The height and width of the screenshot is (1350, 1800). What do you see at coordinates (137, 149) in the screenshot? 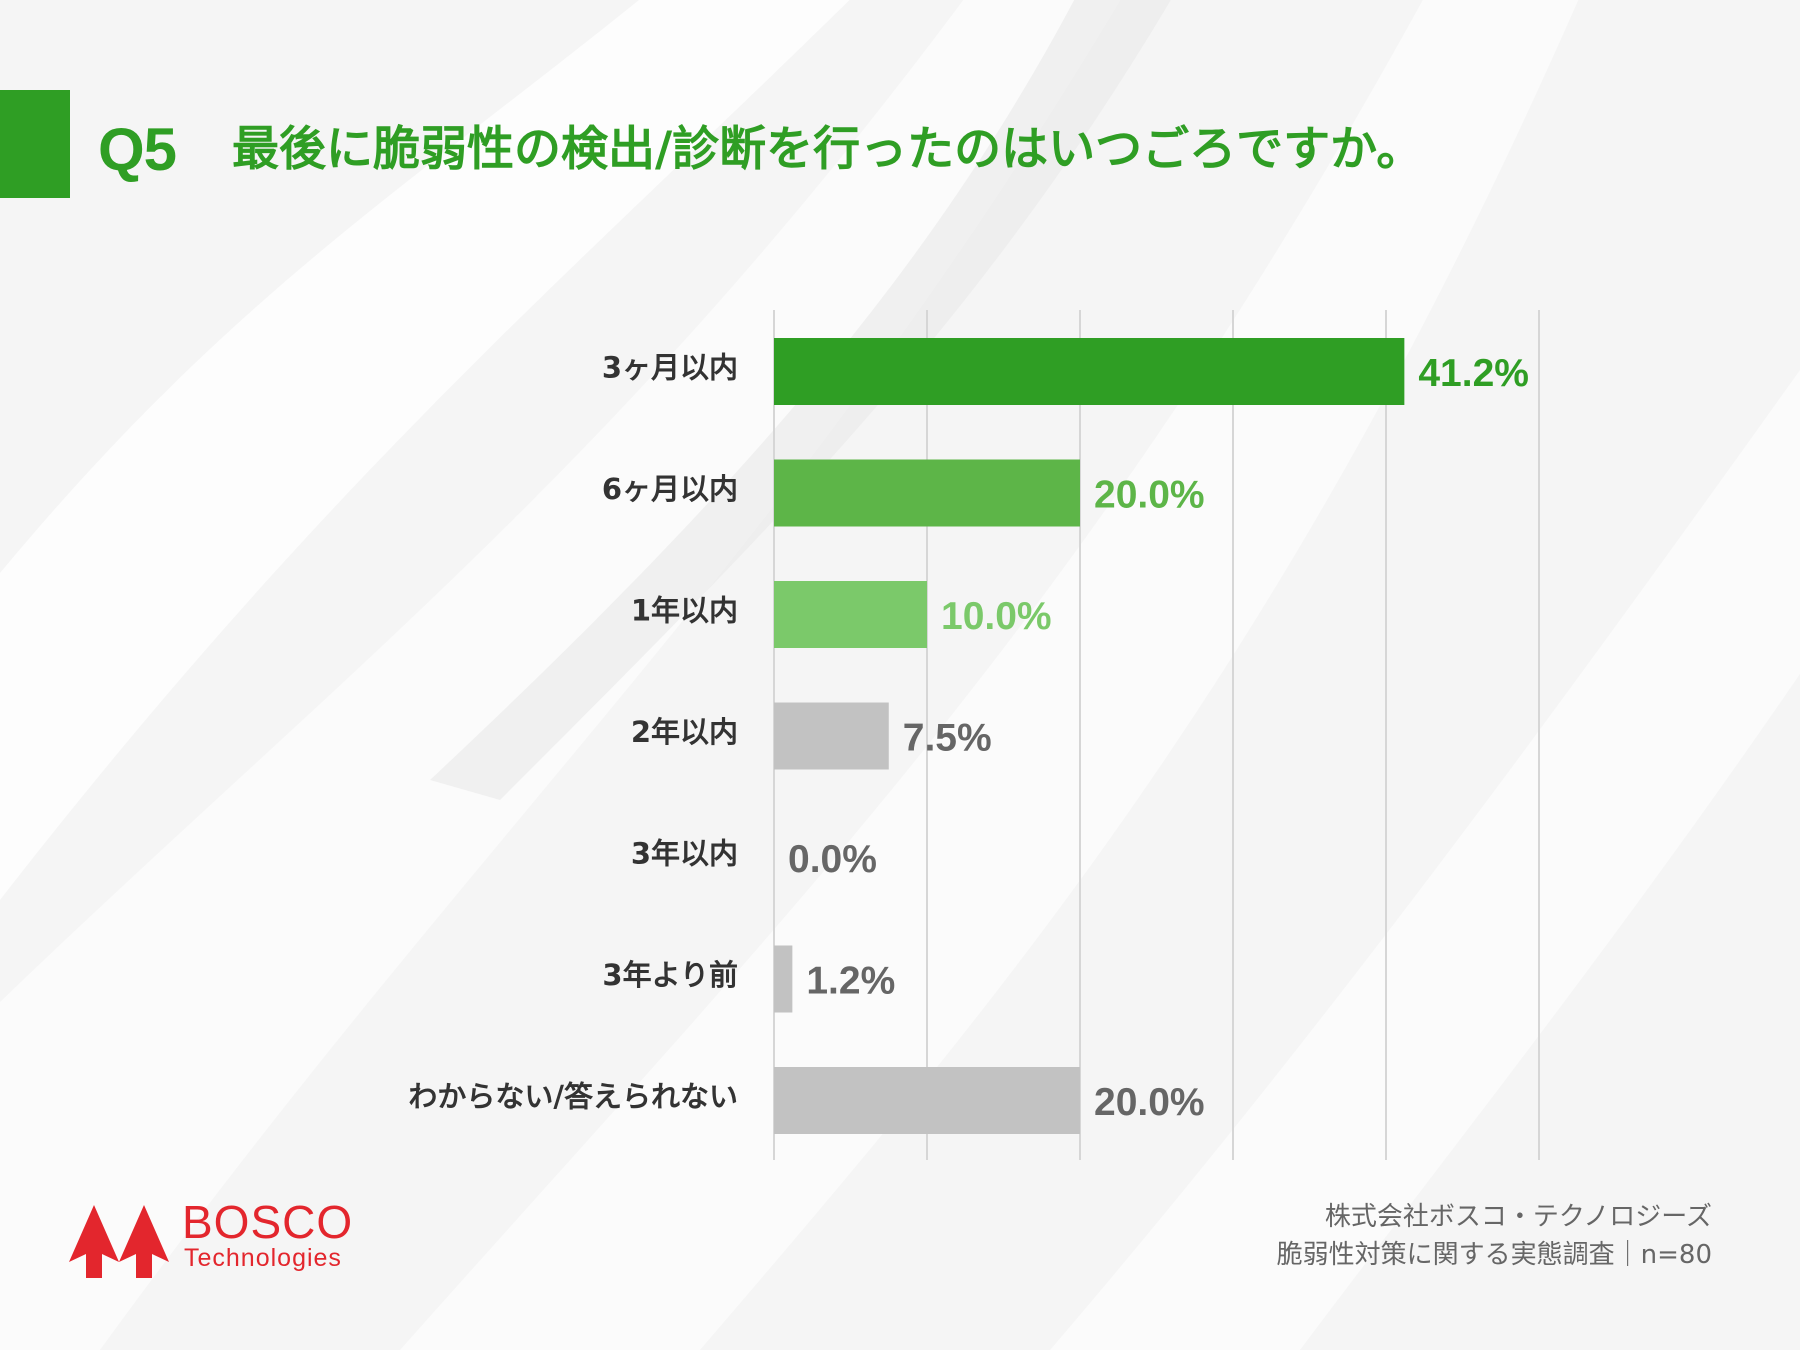
I see `question-number: Q5` at bounding box center [137, 149].